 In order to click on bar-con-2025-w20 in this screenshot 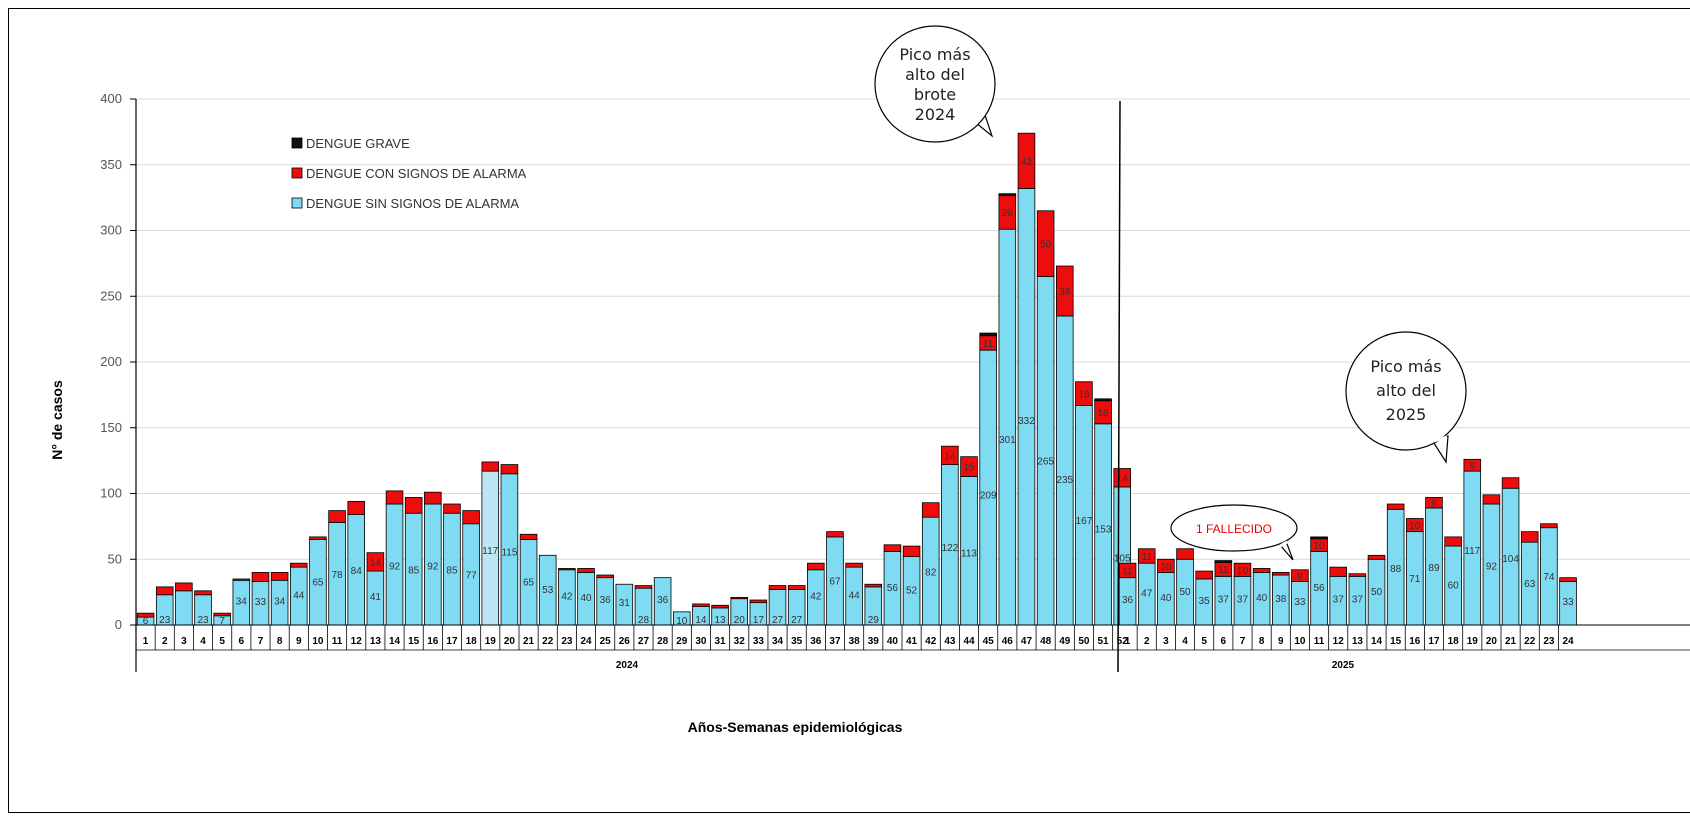, I will do `click(1491, 499)`.